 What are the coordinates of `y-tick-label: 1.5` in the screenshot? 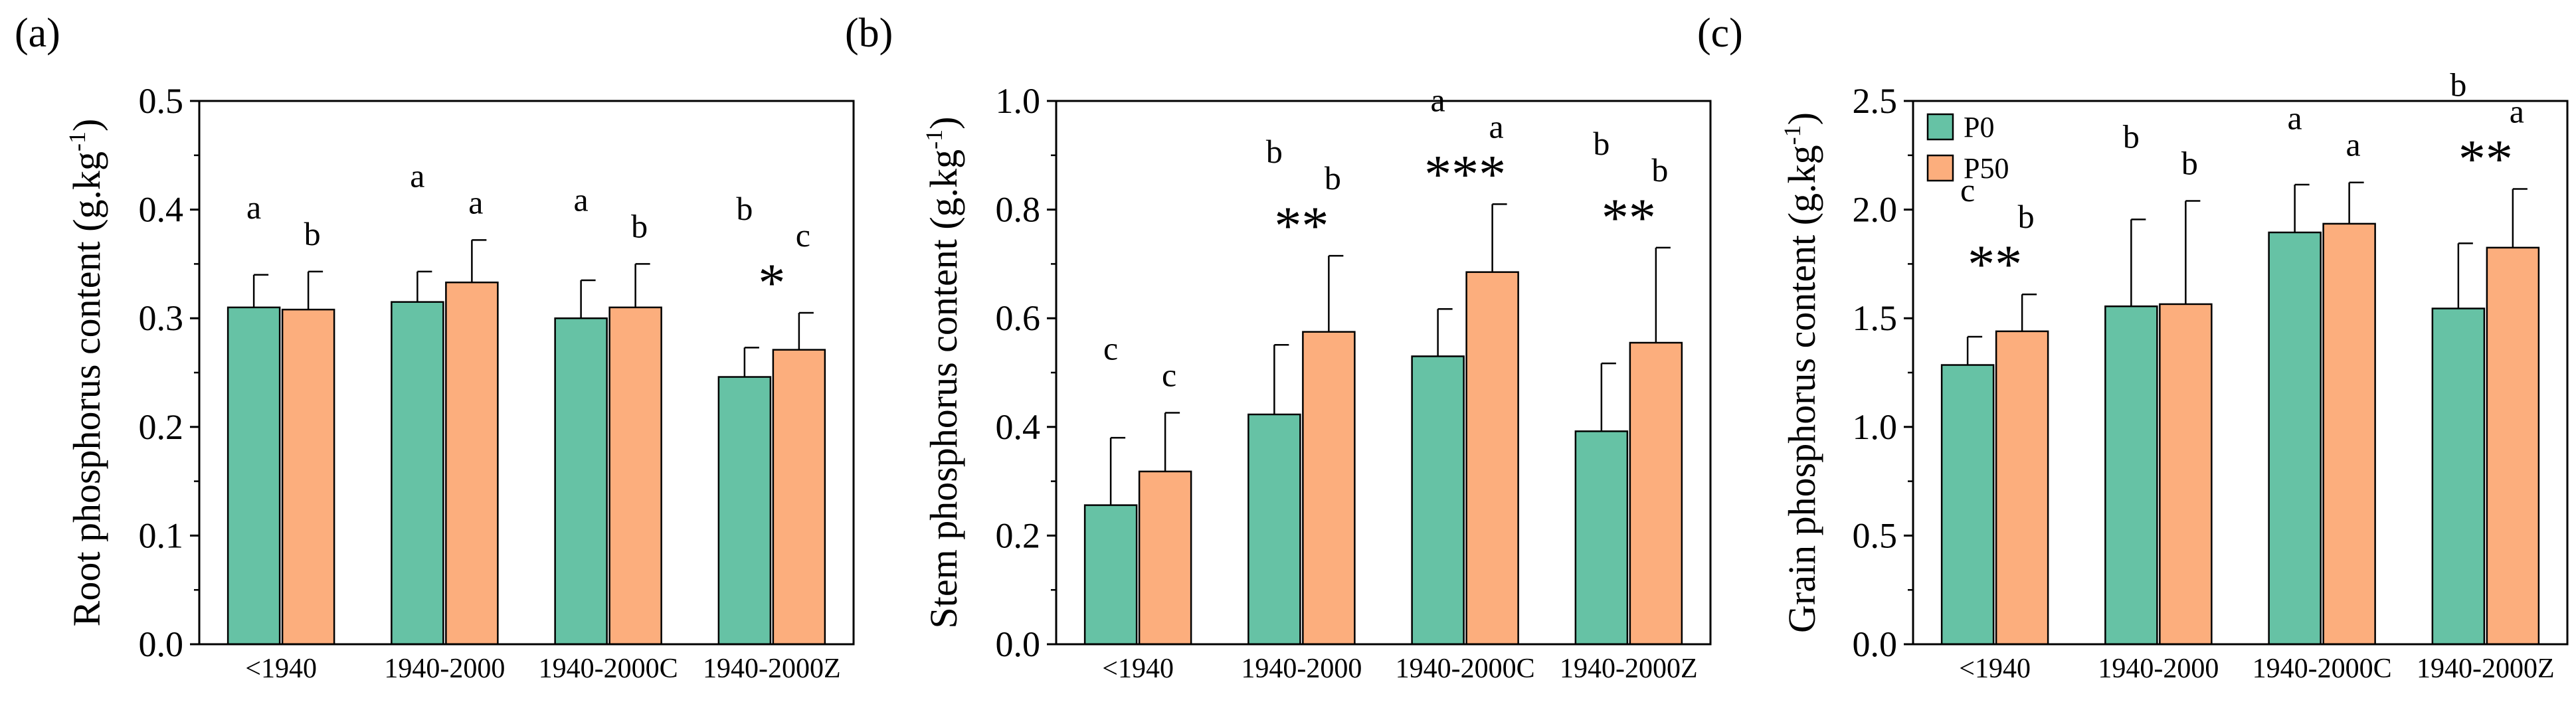 It's located at (1875, 318).